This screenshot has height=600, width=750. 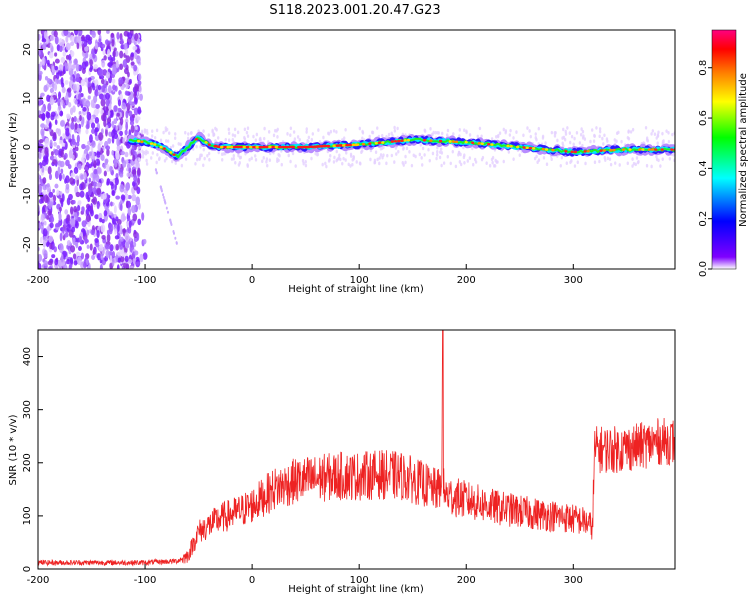 I want to click on spectrogram-x-axis-label: Height of straight line (km), so click(x=356, y=289).